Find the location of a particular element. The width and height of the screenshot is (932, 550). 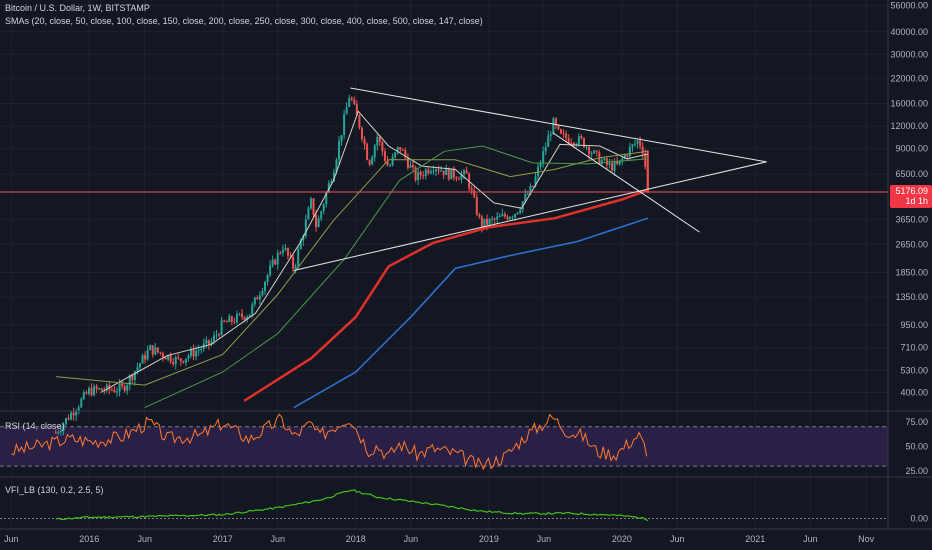

price-axis-tick: 56000.00 is located at coordinates (909, 5).